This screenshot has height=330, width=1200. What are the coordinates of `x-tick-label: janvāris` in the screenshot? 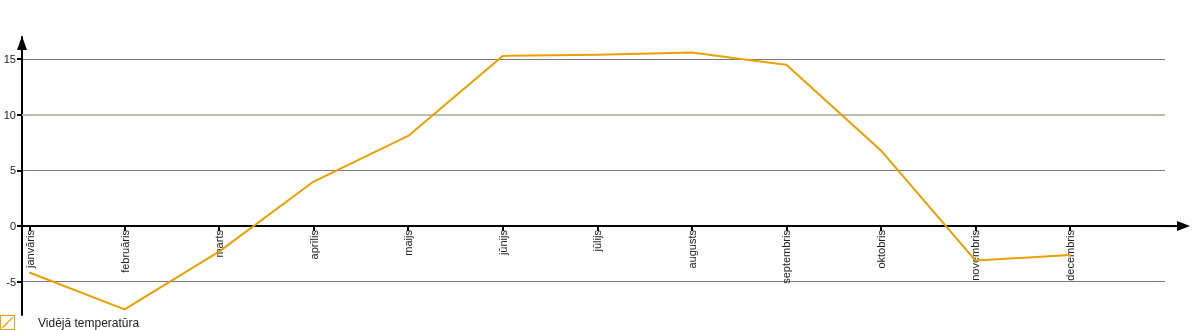 It's located at (30, 249).